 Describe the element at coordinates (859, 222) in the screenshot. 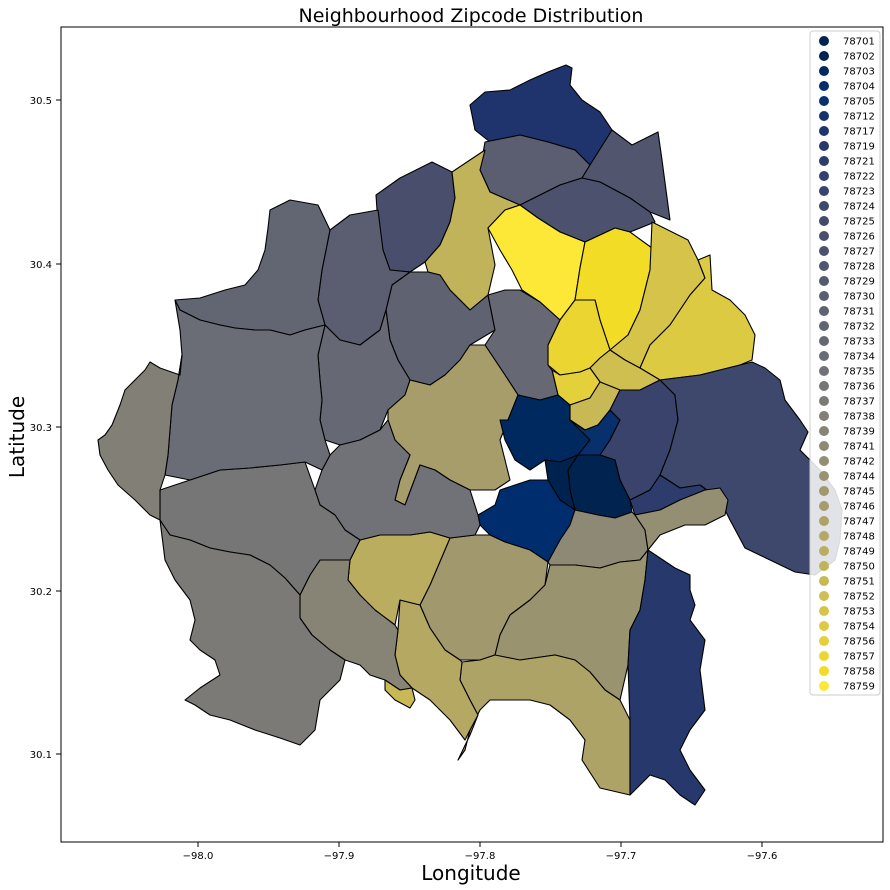

I see `legend-label: 78725` at that location.